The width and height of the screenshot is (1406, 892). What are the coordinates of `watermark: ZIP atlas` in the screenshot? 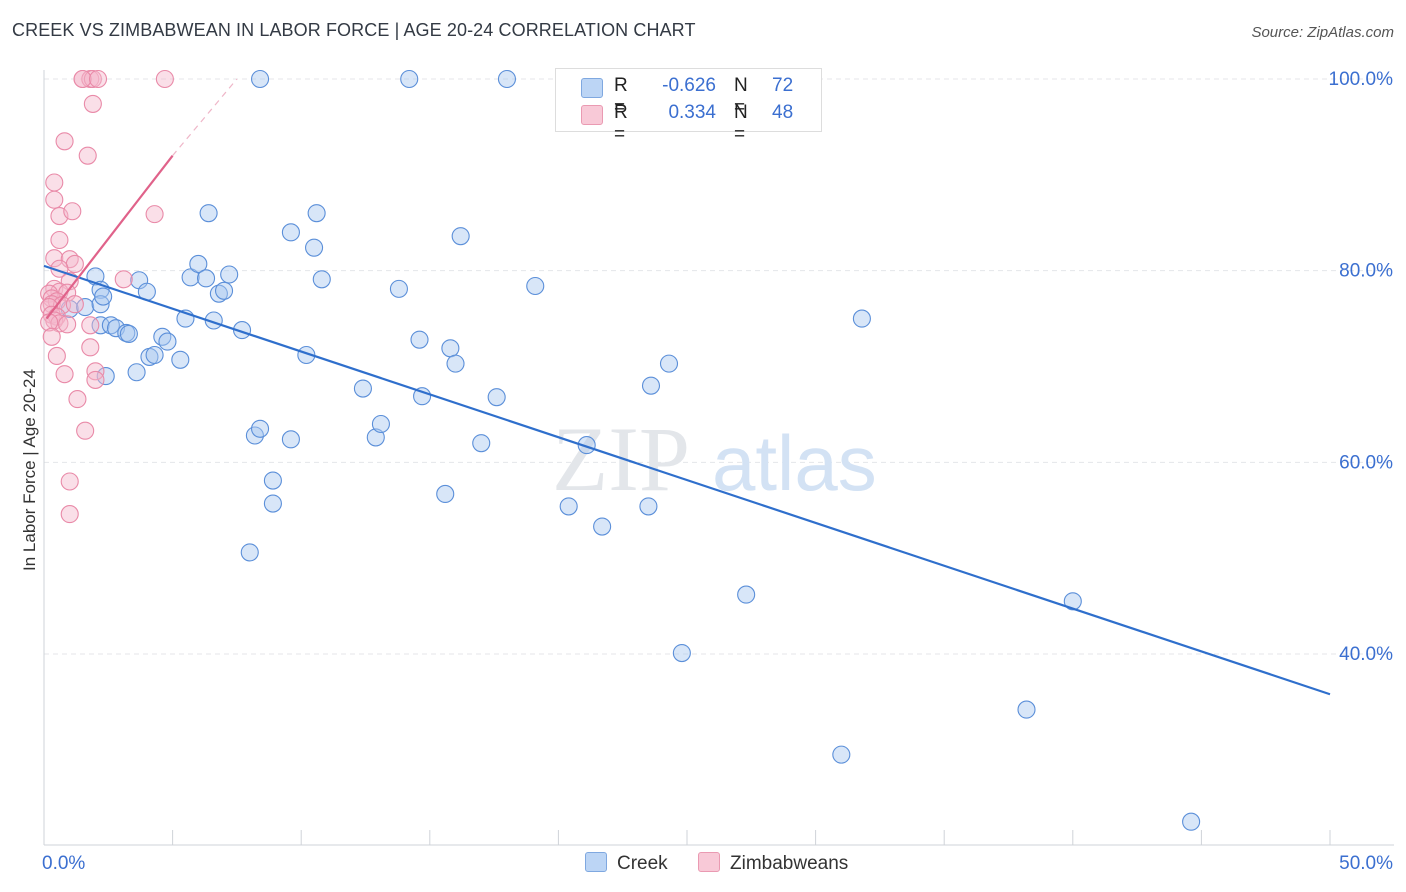 It's located at (714, 459).